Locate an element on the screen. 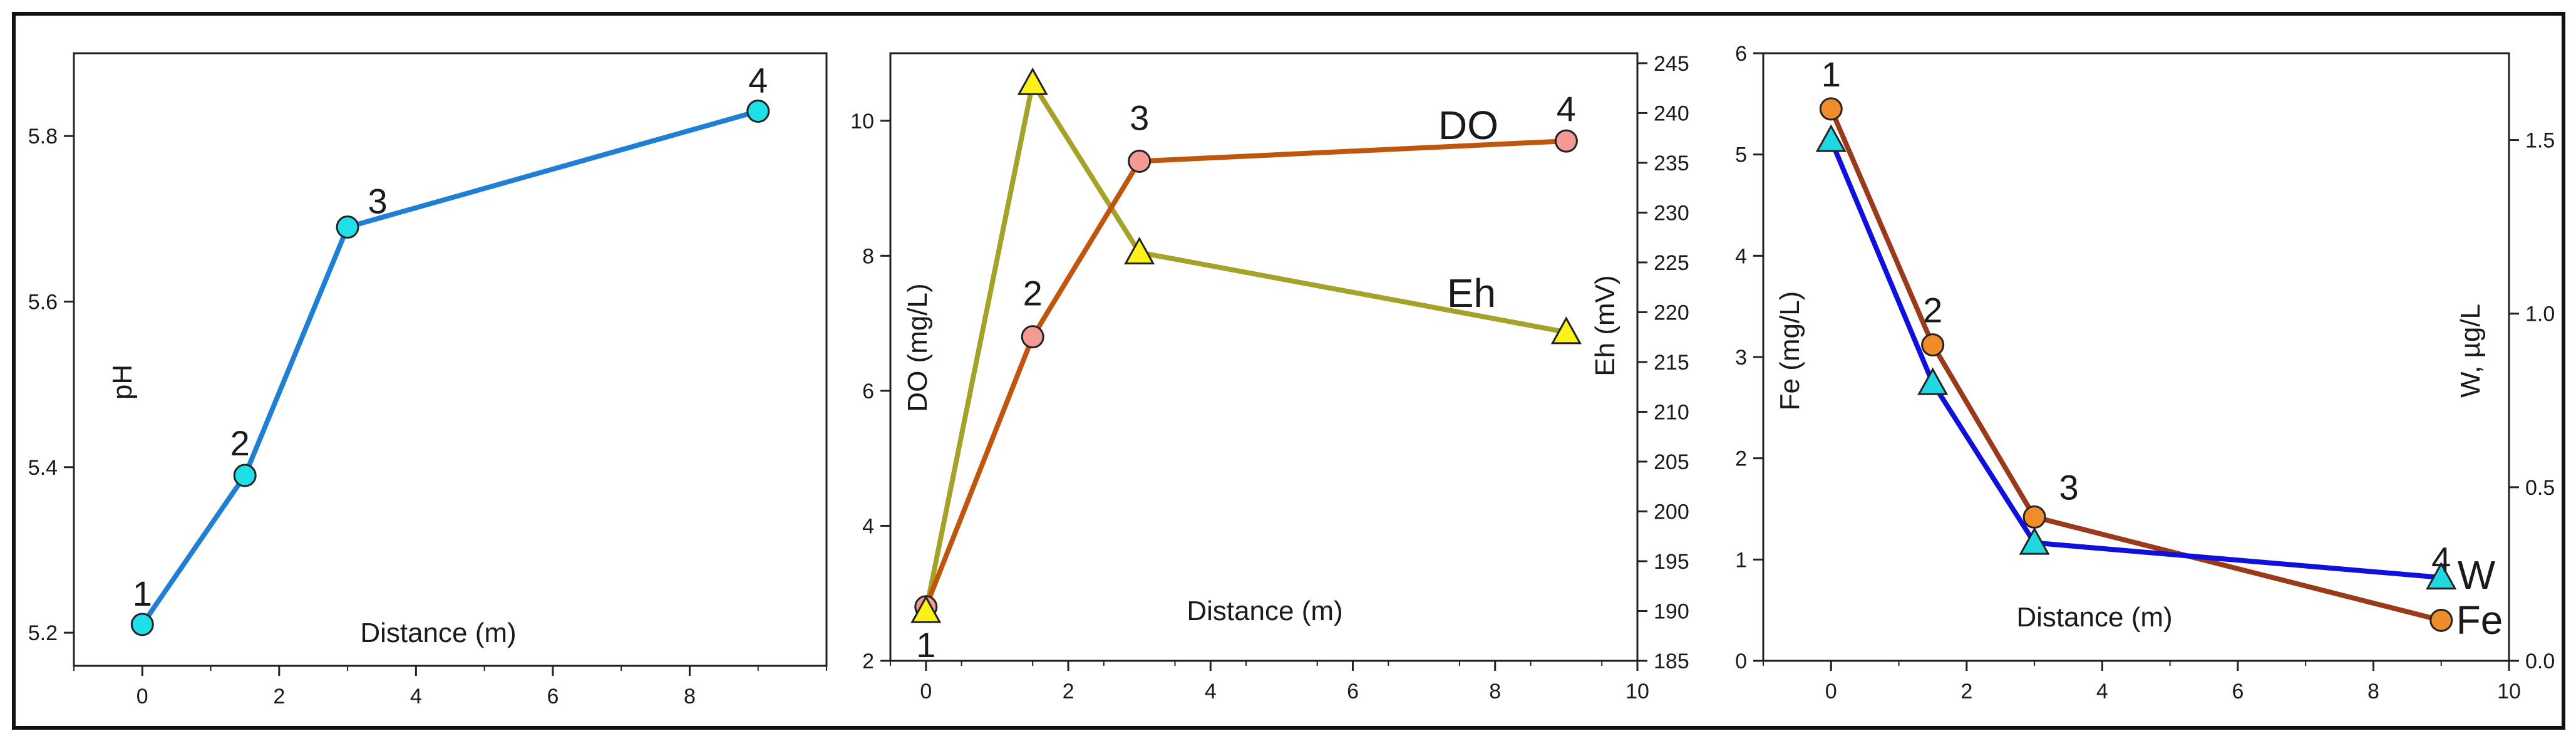 This screenshot has width=2576, height=741. do-y-axis-title: DO (mg/L) is located at coordinates (918, 347).